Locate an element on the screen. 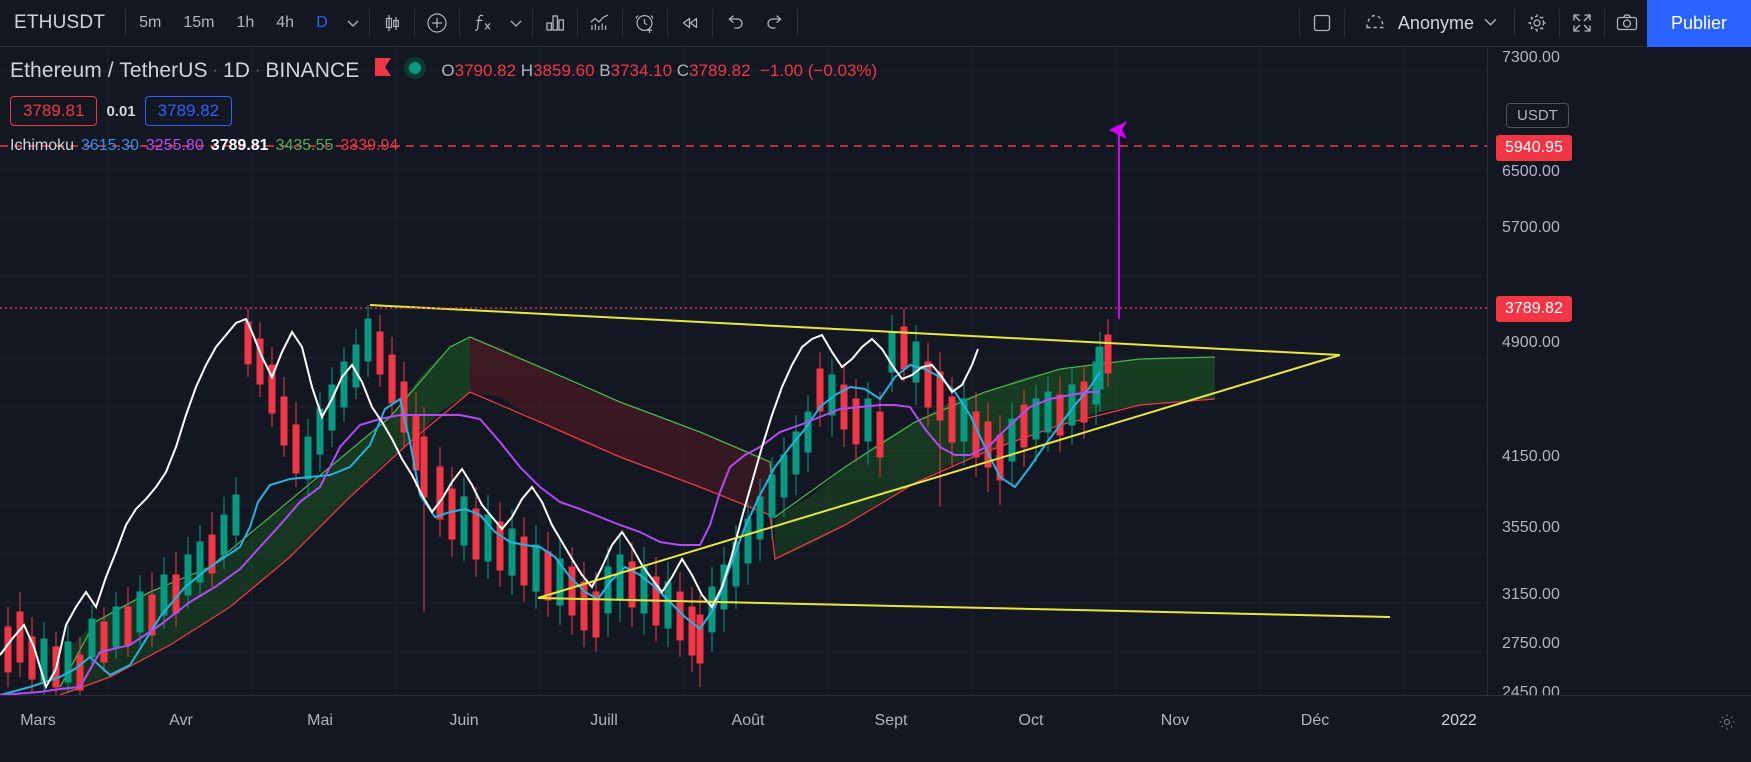 Image resolution: width=1751 pixels, height=762 pixels. price-tick: 7300.00 is located at coordinates (1531, 57).